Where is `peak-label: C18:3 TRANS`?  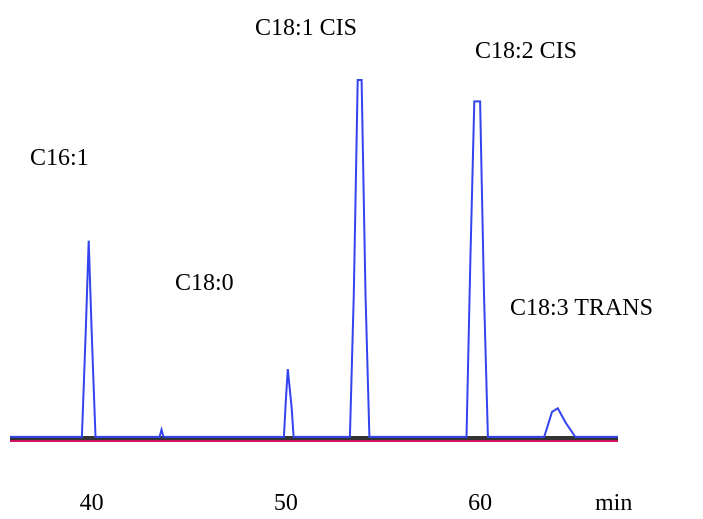 peak-label: C18:3 TRANS is located at coordinates (581, 308).